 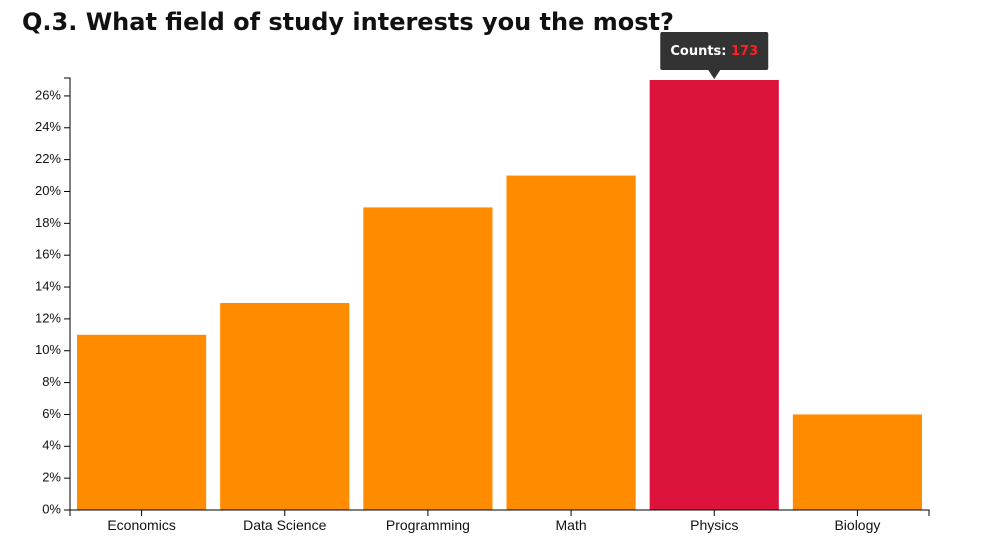 What do you see at coordinates (284, 525) in the screenshot?
I see `x-tick-label: Data Science` at bounding box center [284, 525].